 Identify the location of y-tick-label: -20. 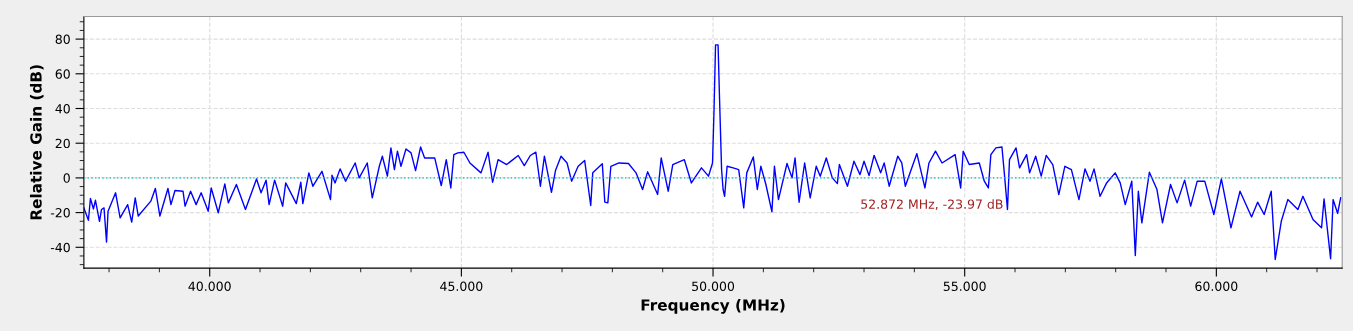
(60, 213).